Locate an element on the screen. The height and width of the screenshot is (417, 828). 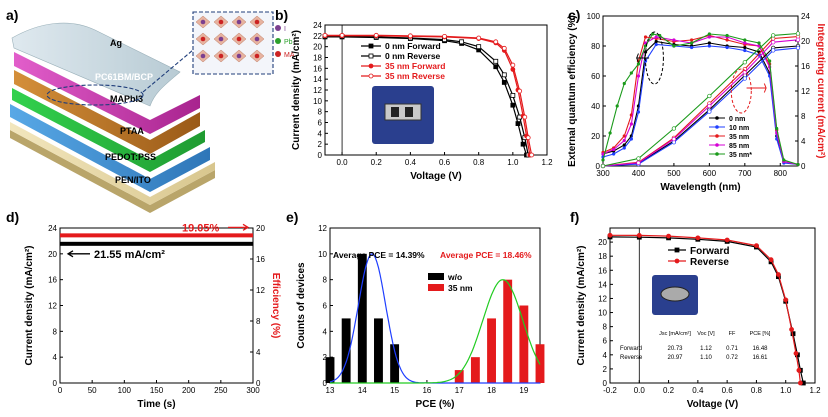
legend-label: 85 nm is located at coordinates (739, 146).